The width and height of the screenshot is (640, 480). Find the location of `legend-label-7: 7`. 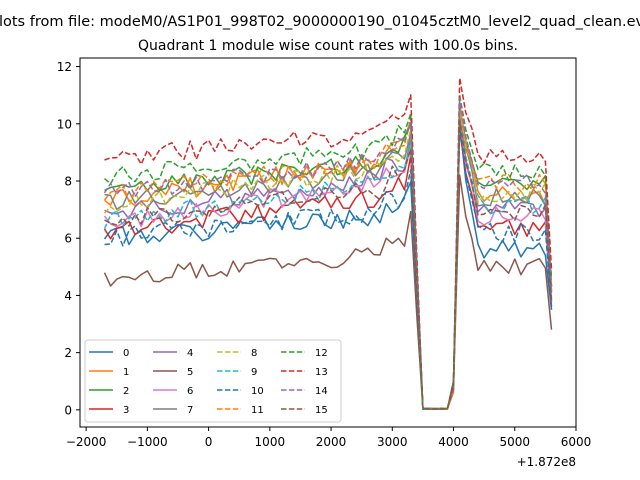

legend-label-7: 7 is located at coordinates (190, 410).